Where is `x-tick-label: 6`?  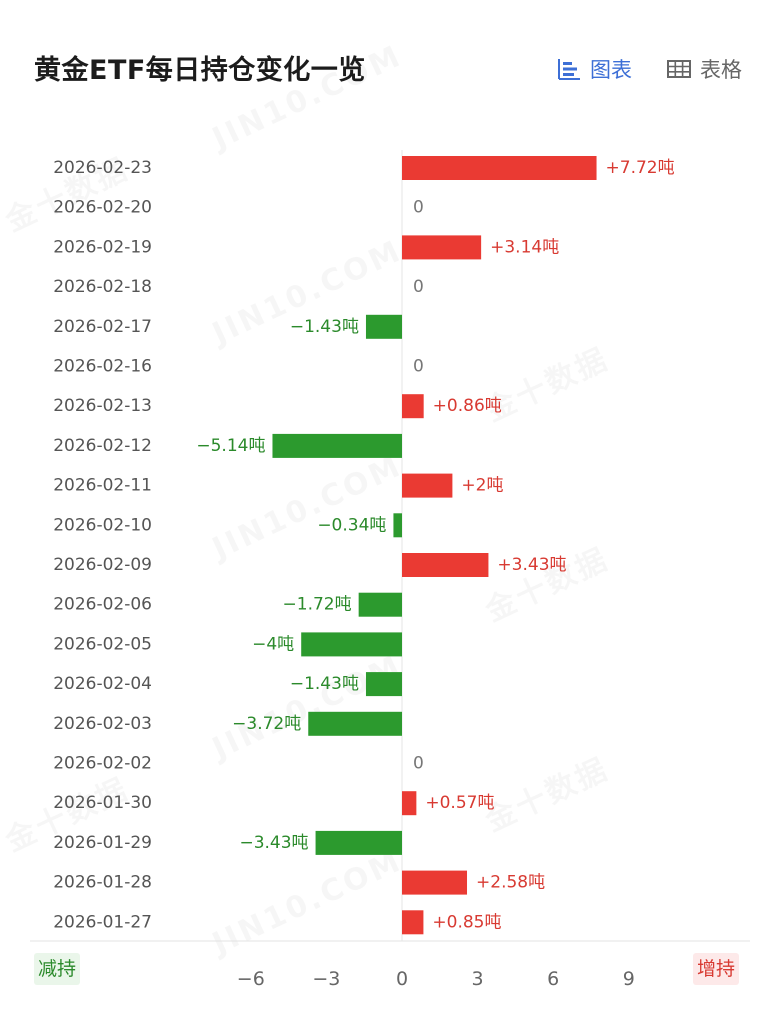 x-tick-label: 6 is located at coordinates (553, 979).